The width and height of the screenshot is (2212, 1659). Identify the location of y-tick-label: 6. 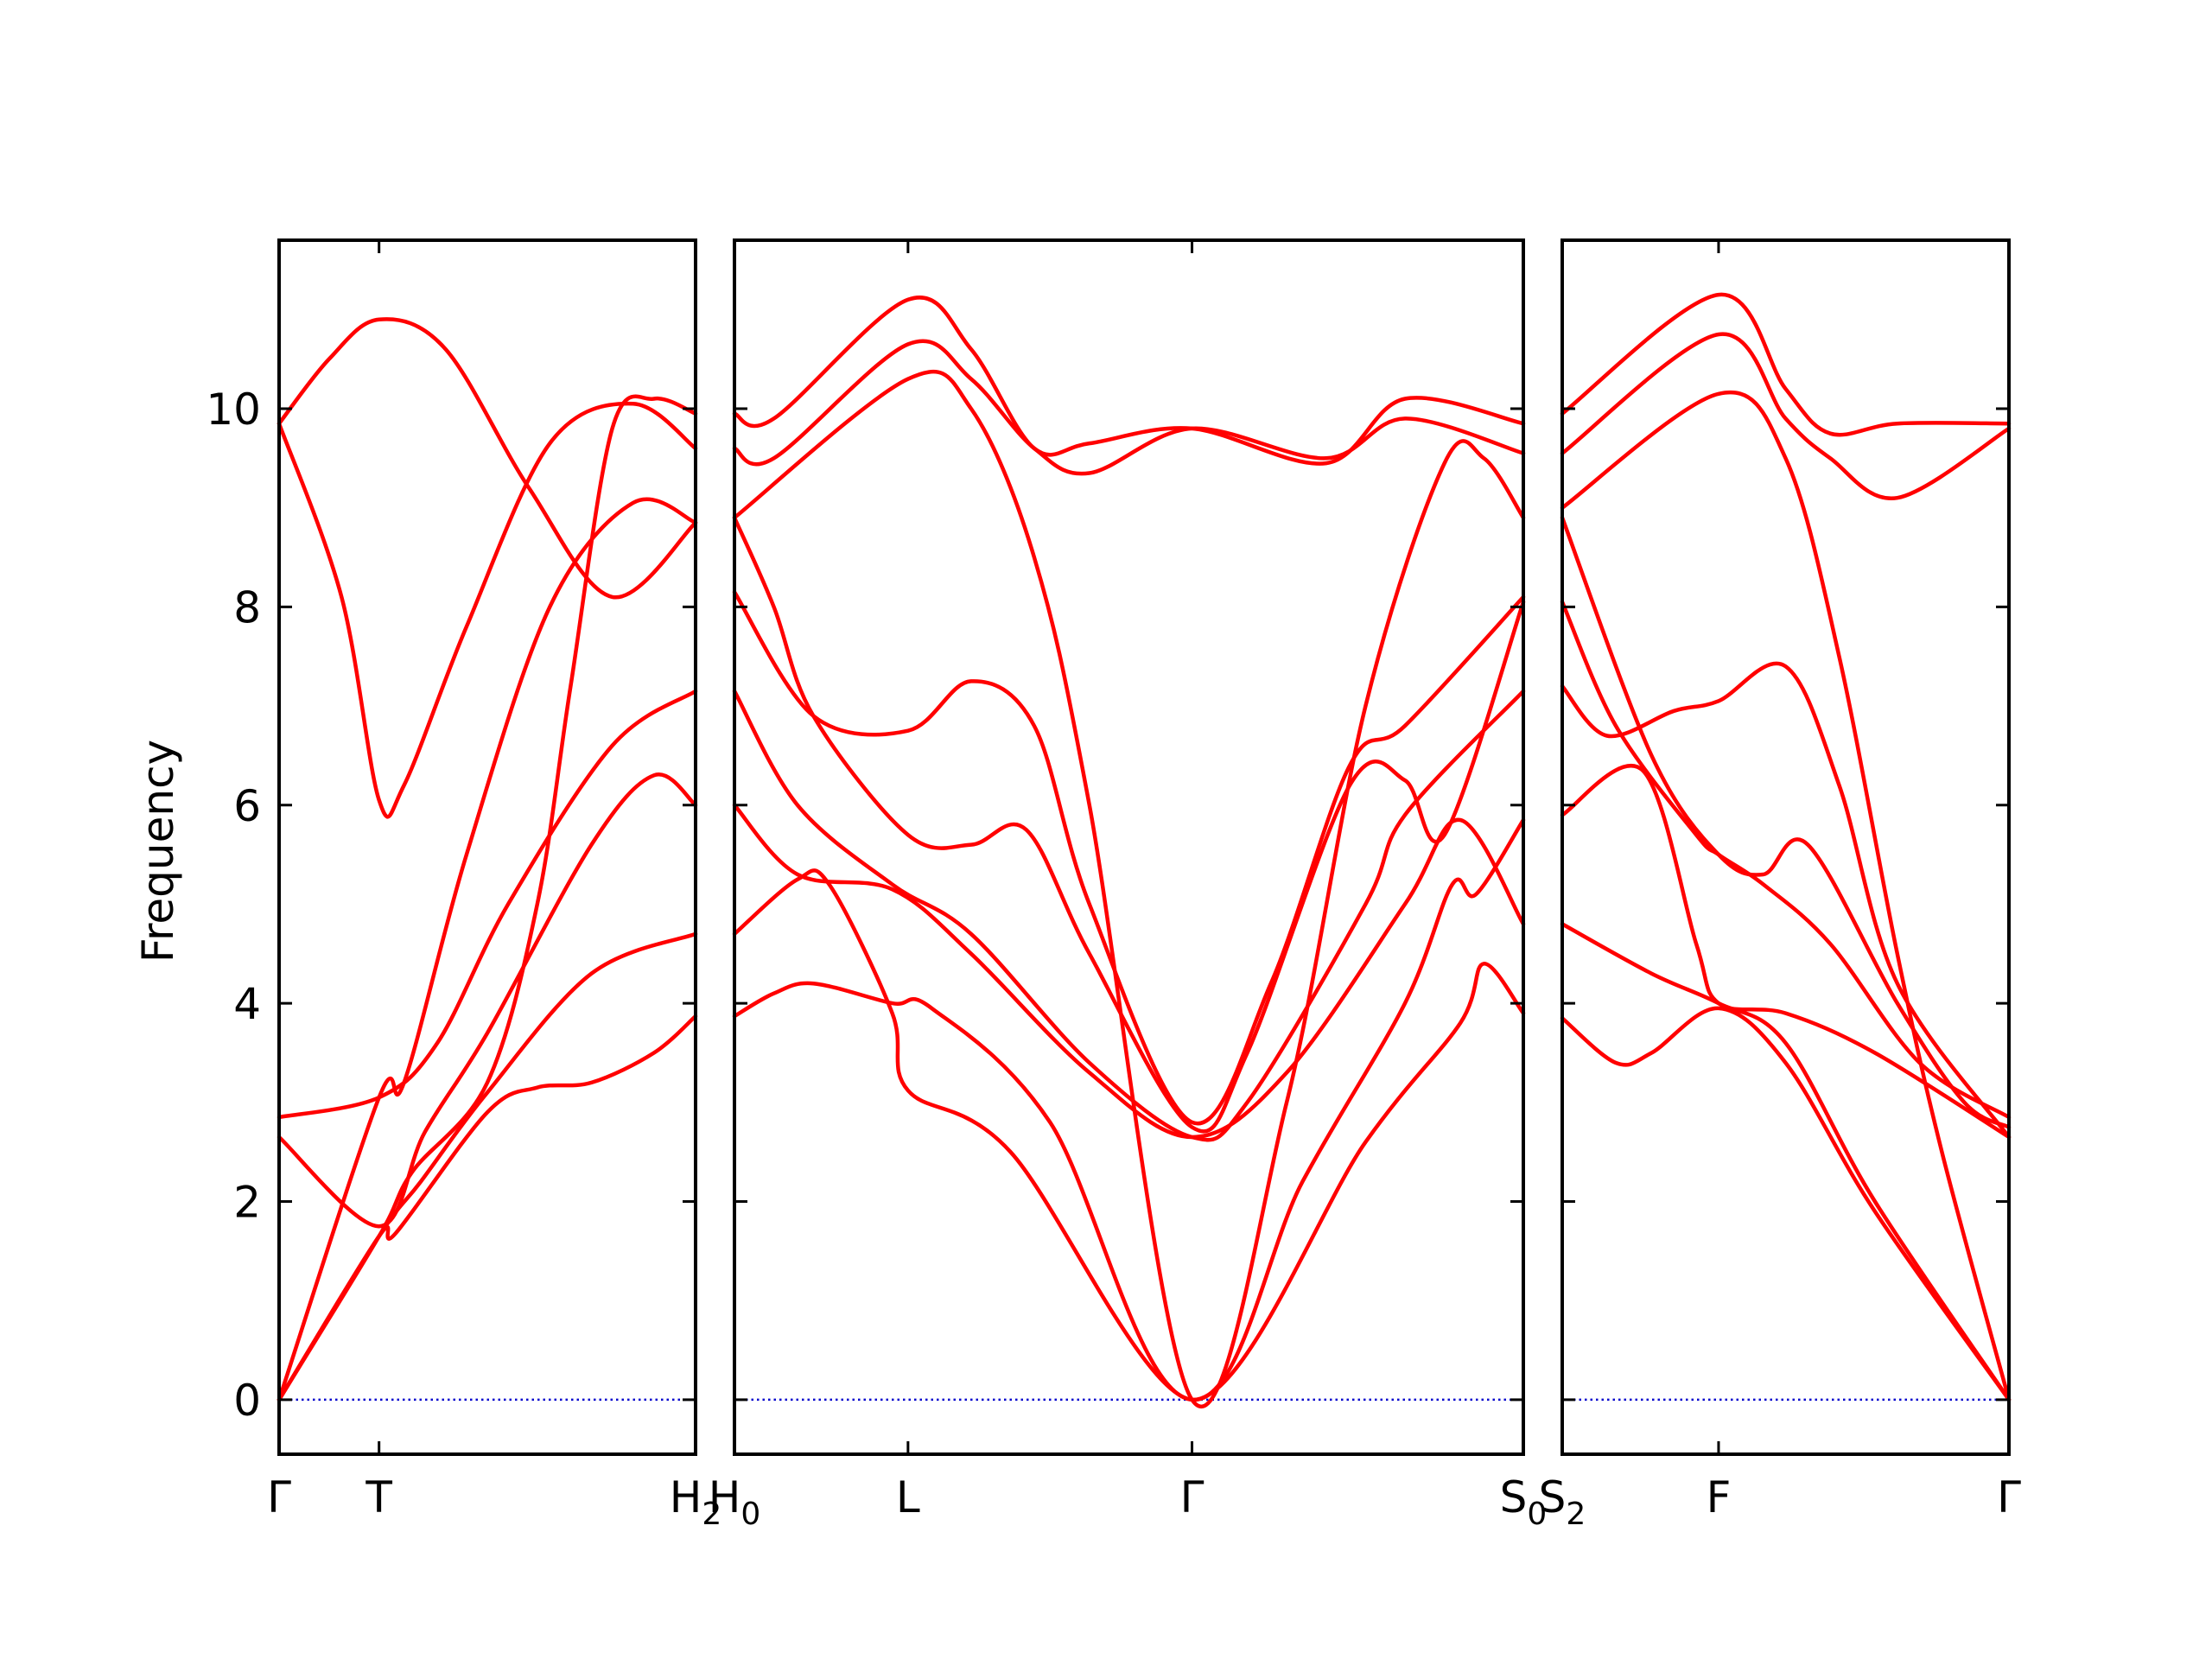
(247, 806).